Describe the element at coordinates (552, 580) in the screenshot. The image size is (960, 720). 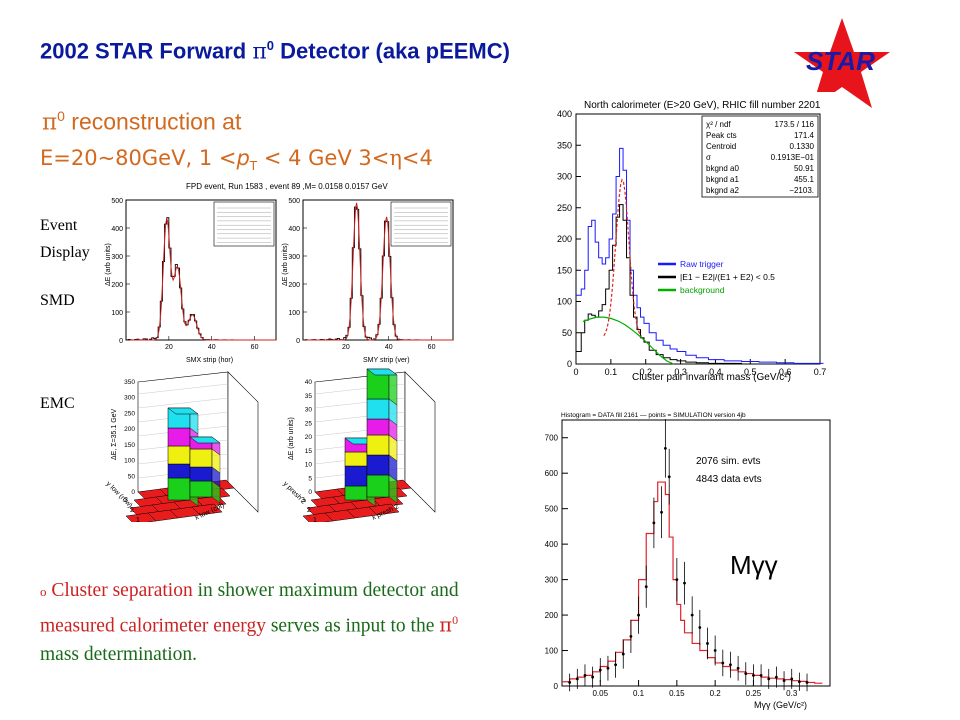
I see `chart2-ytick-label: 300` at that location.